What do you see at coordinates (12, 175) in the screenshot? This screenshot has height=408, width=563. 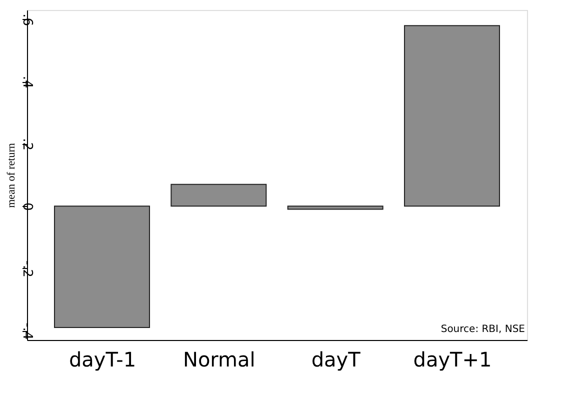 I see `y-axis-title: mean of return` at bounding box center [12, 175].